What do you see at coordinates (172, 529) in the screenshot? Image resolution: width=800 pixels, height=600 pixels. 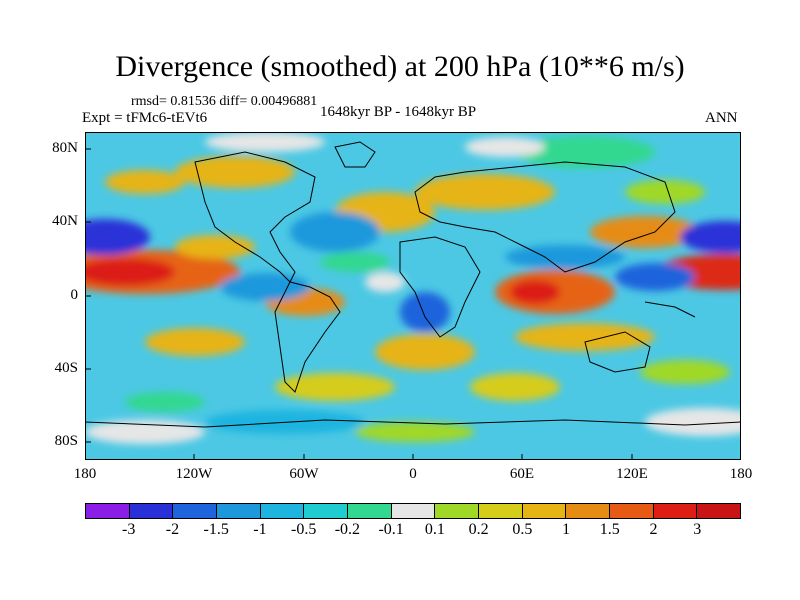 I see `colorbar-label: -2` at bounding box center [172, 529].